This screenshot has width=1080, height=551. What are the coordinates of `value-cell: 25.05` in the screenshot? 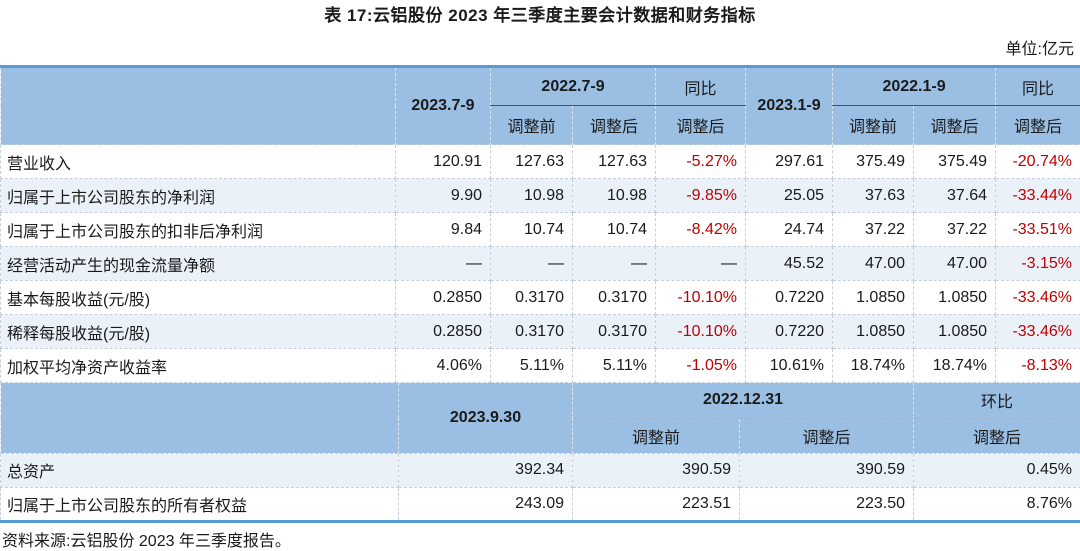 It's located at (789, 196).